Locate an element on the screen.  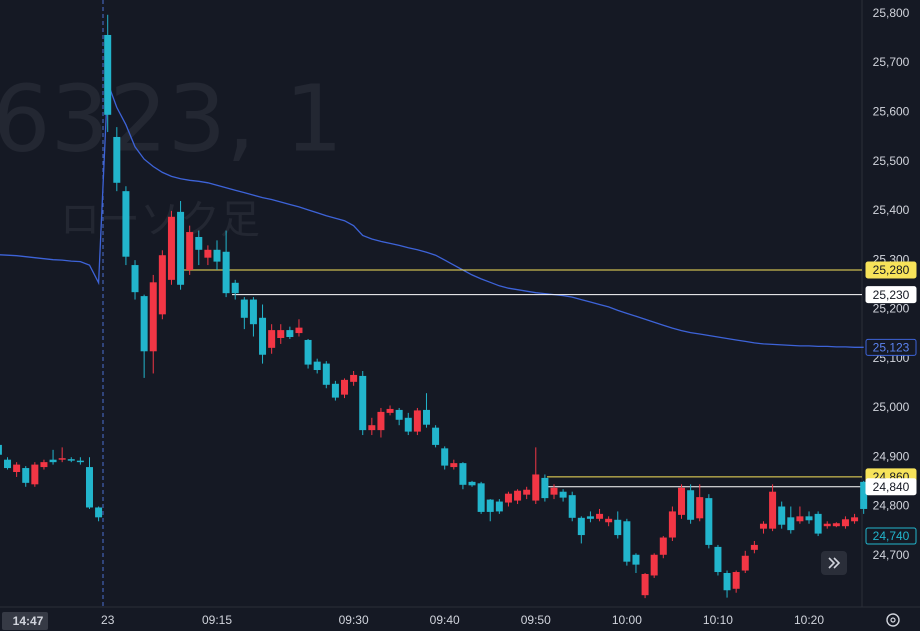
y-tick-label: 25,500 is located at coordinates (891, 161).